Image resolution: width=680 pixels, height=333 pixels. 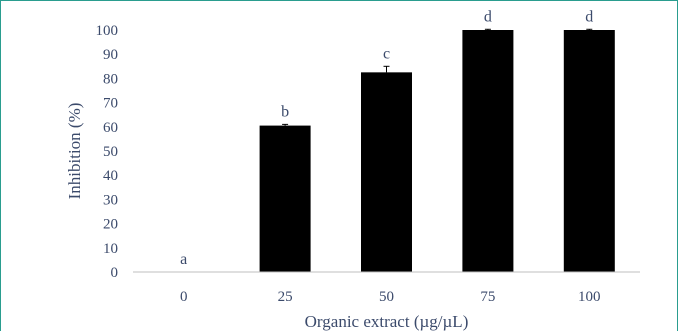 What do you see at coordinates (386, 53) in the screenshot?
I see `significance-label: c` at bounding box center [386, 53].